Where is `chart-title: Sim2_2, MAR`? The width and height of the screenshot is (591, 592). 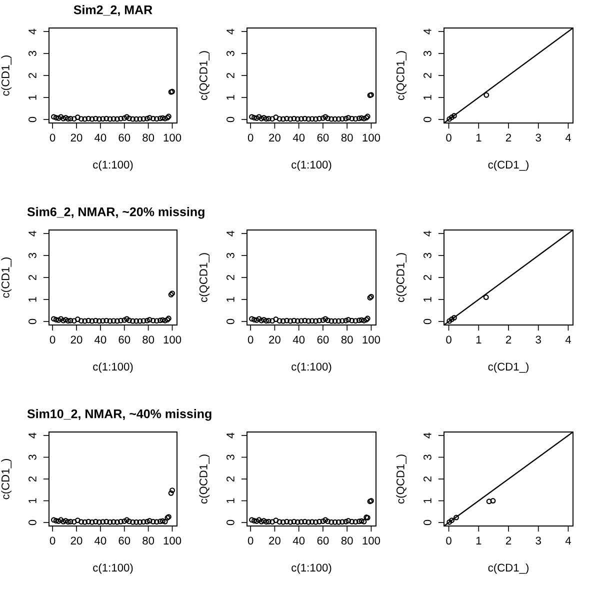 chart-title: Sim2_2, MAR is located at coordinates (113, 10).